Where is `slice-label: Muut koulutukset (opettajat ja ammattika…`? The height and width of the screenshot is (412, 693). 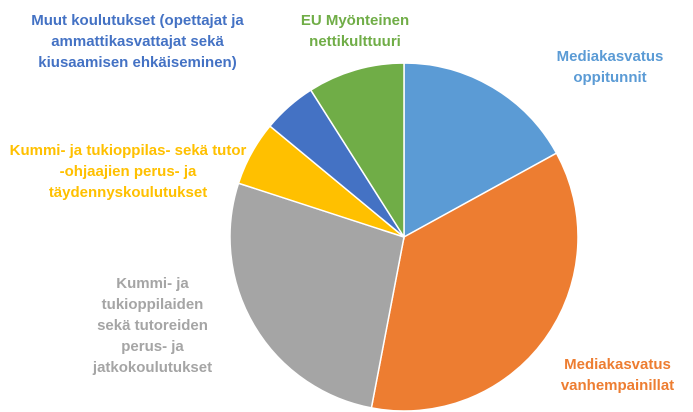 slice-label: Muut koulutukset (opettajat ja ammattika… is located at coordinates (137, 41).